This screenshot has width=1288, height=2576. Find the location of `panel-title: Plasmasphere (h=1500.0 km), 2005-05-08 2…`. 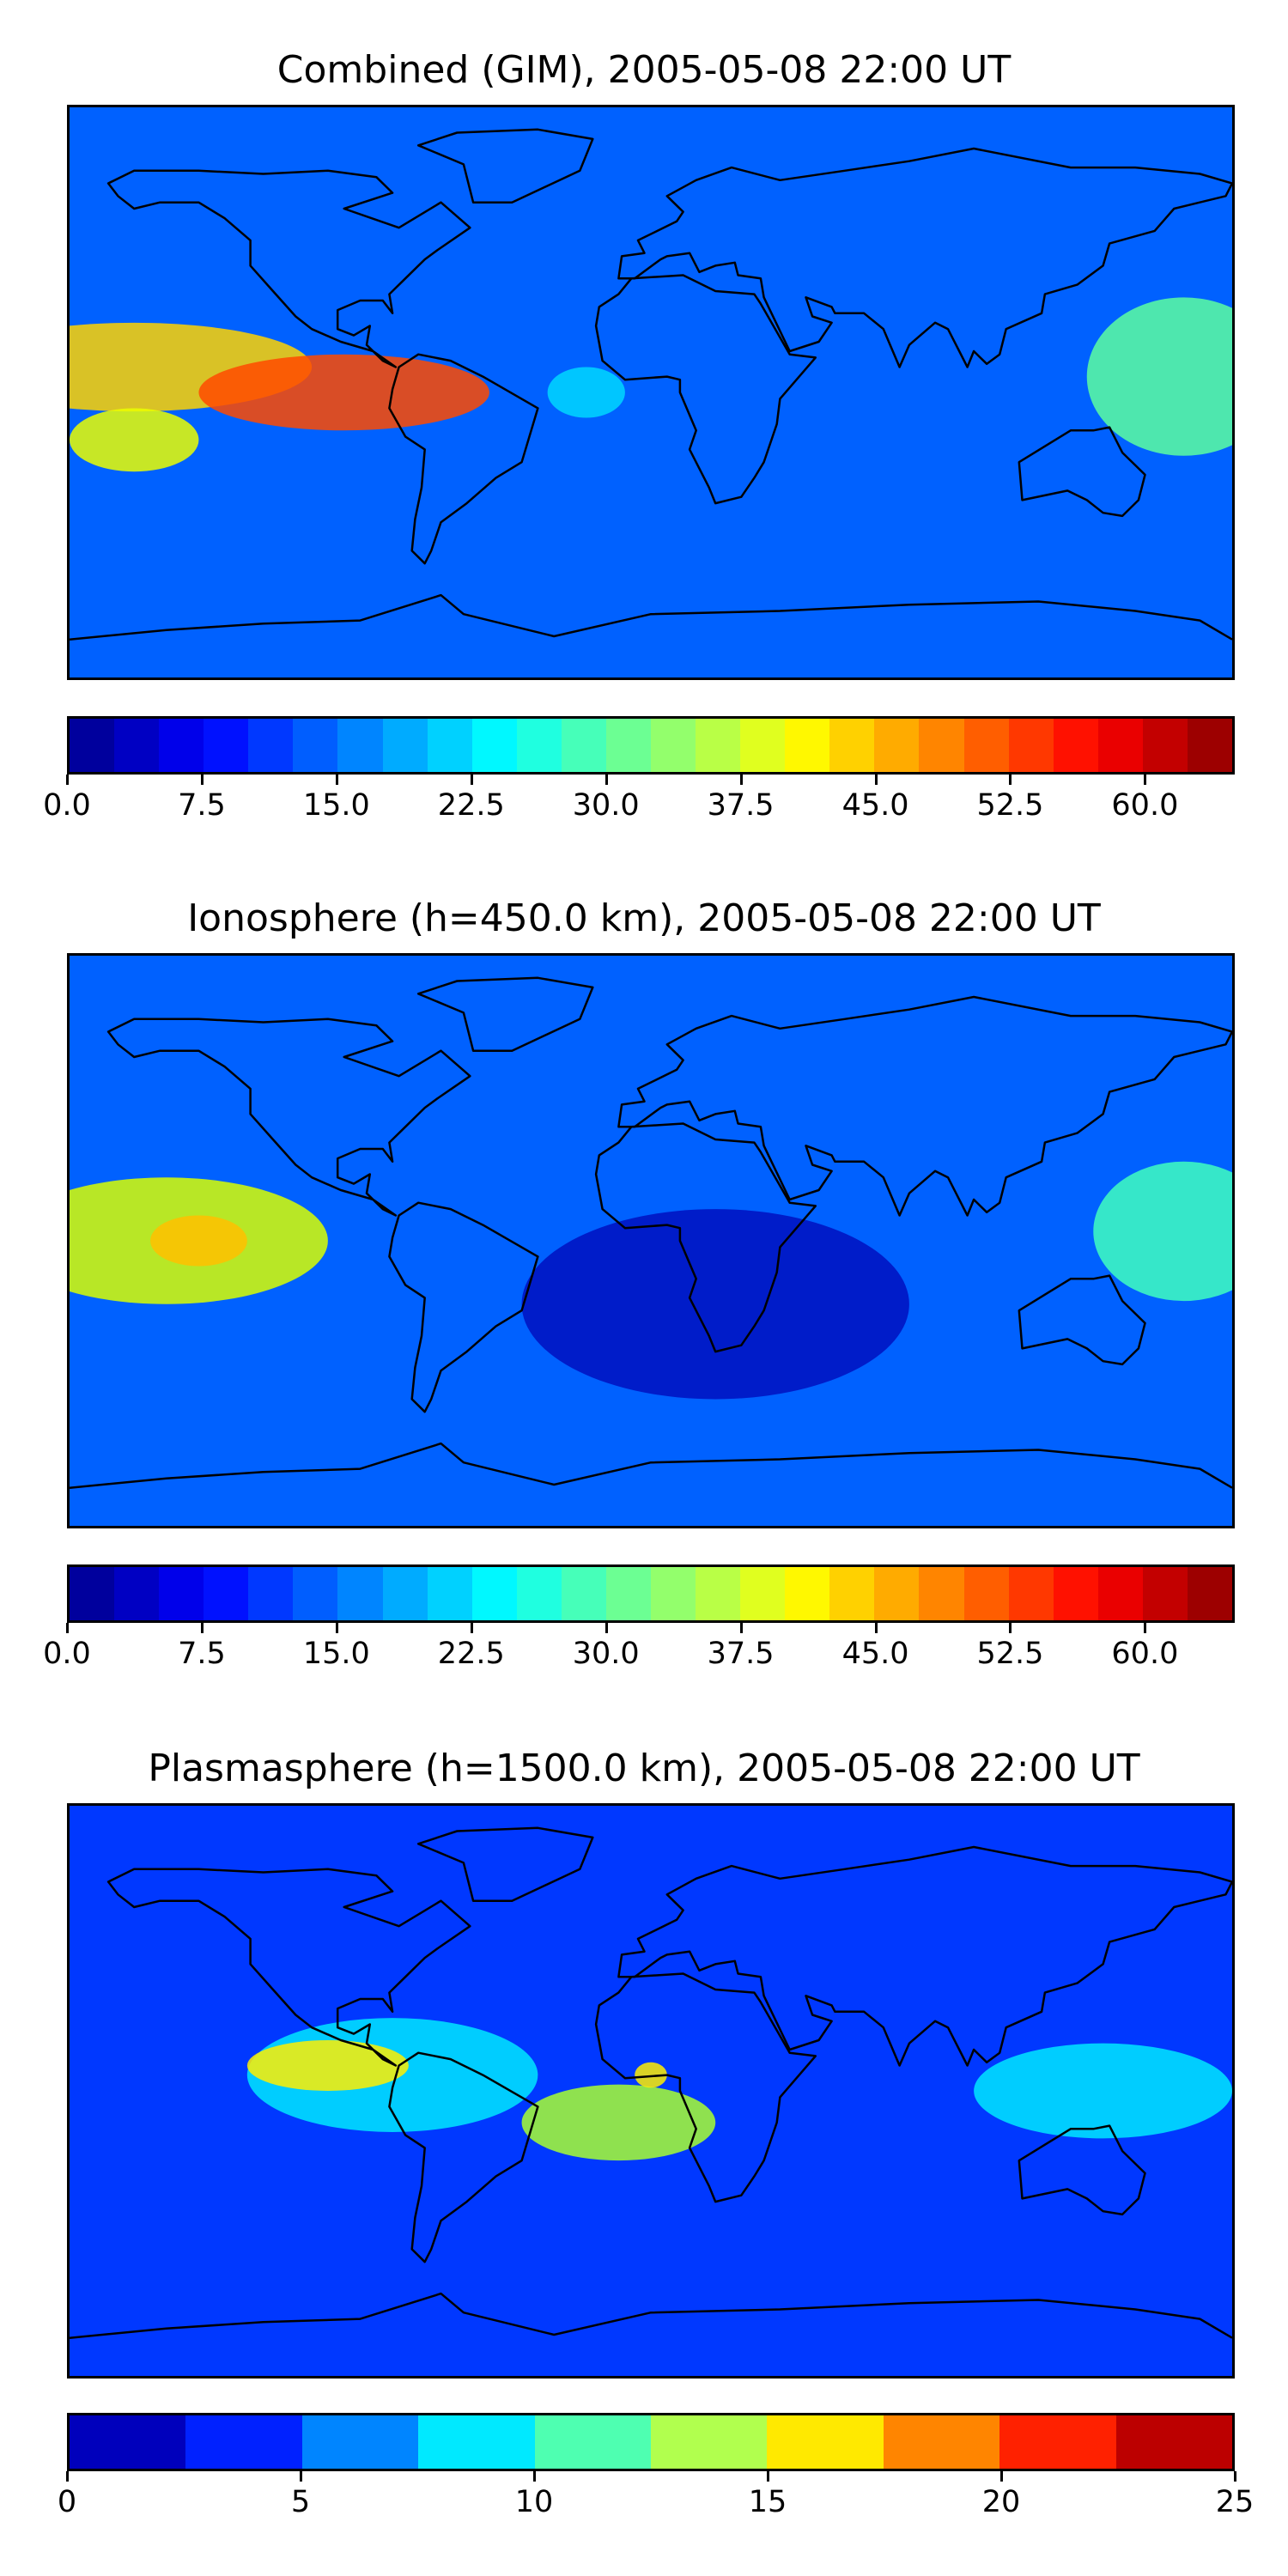

panel-title: Plasmasphere (h=1500.0 km), 2005-05-08 2… is located at coordinates (644, 1769).